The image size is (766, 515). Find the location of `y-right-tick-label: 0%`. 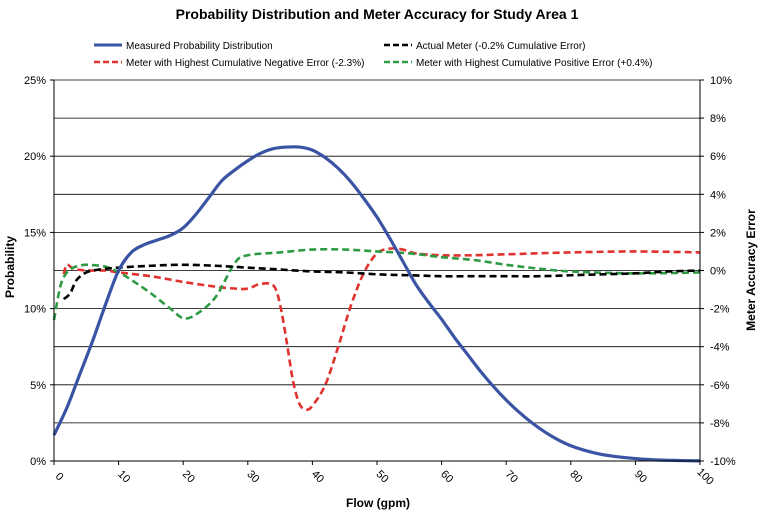

y-right-tick-label: 0% is located at coordinates (718, 272).